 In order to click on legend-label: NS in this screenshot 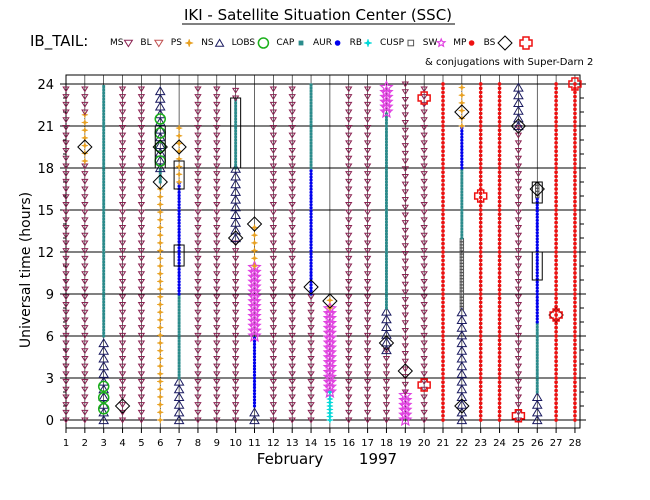, I will do `click(207, 43)`.